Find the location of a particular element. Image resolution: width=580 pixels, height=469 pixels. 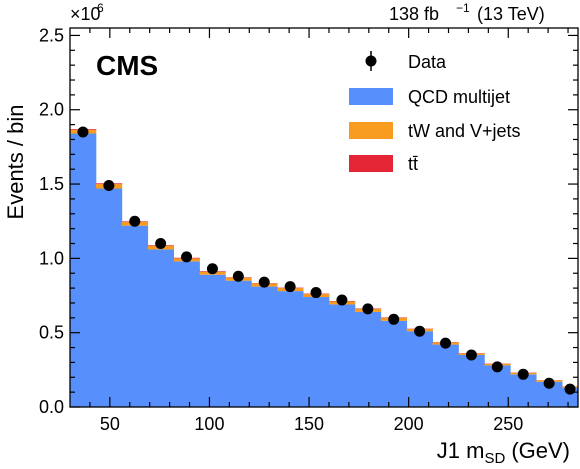

luminosity-exponent: −1 is located at coordinates (463, 8).